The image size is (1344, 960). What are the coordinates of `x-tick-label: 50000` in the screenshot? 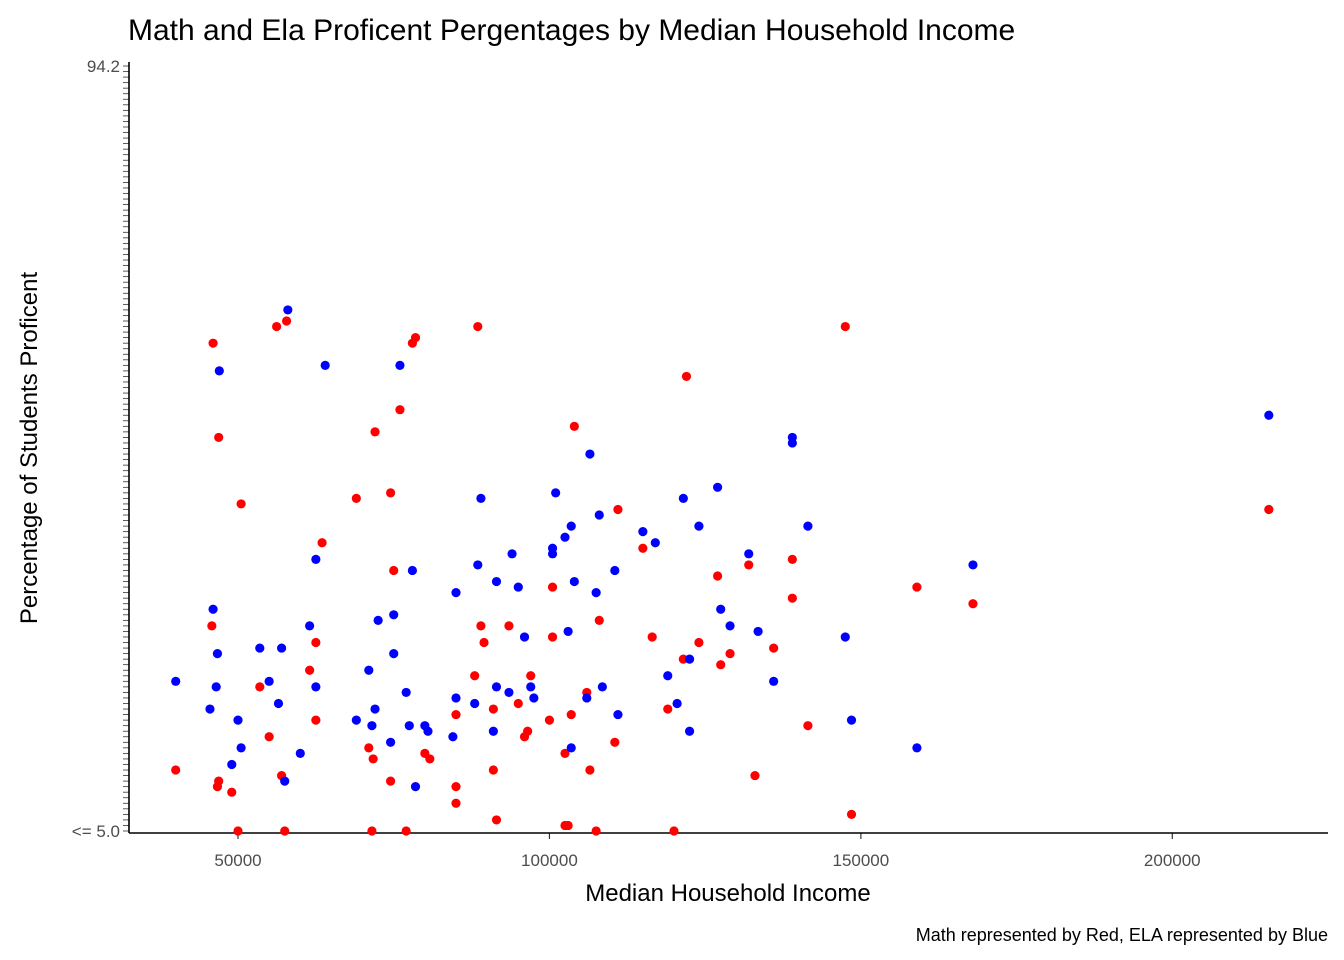 It's located at (237, 860).